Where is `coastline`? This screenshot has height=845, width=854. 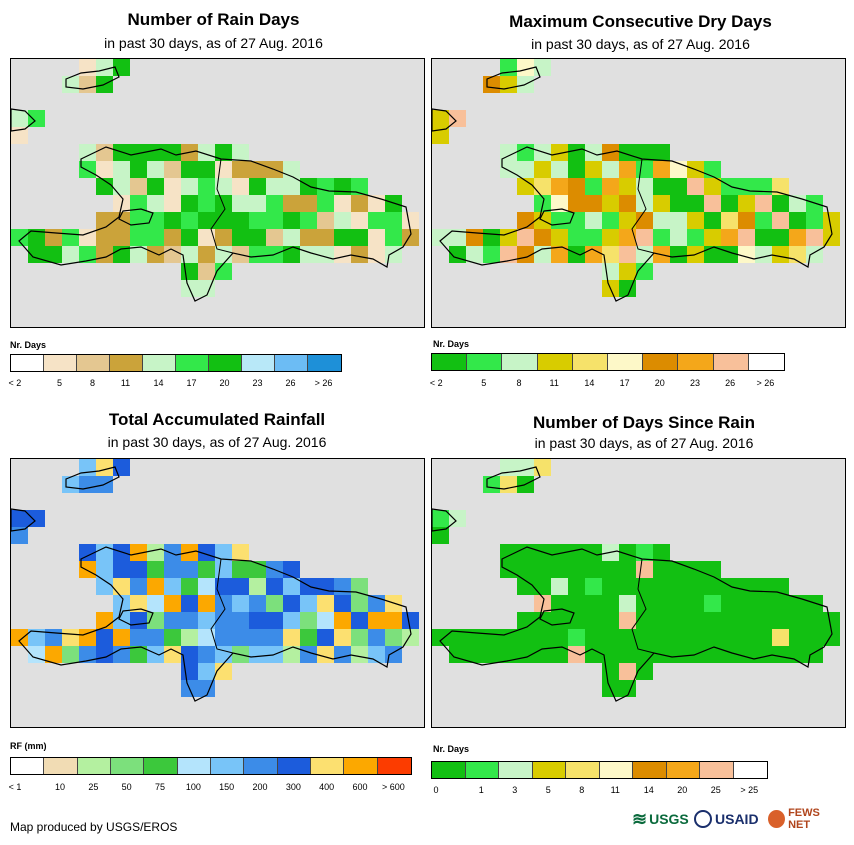
coastline is located at coordinates (92, 78).